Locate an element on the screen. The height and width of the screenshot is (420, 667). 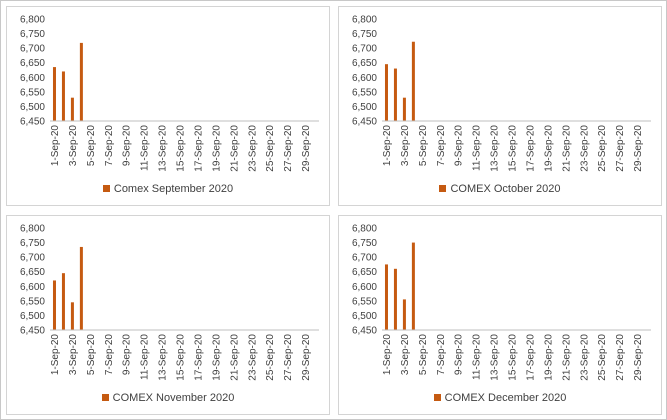
x-tick-label: 21-Sep-20 is located at coordinates (234, 357).